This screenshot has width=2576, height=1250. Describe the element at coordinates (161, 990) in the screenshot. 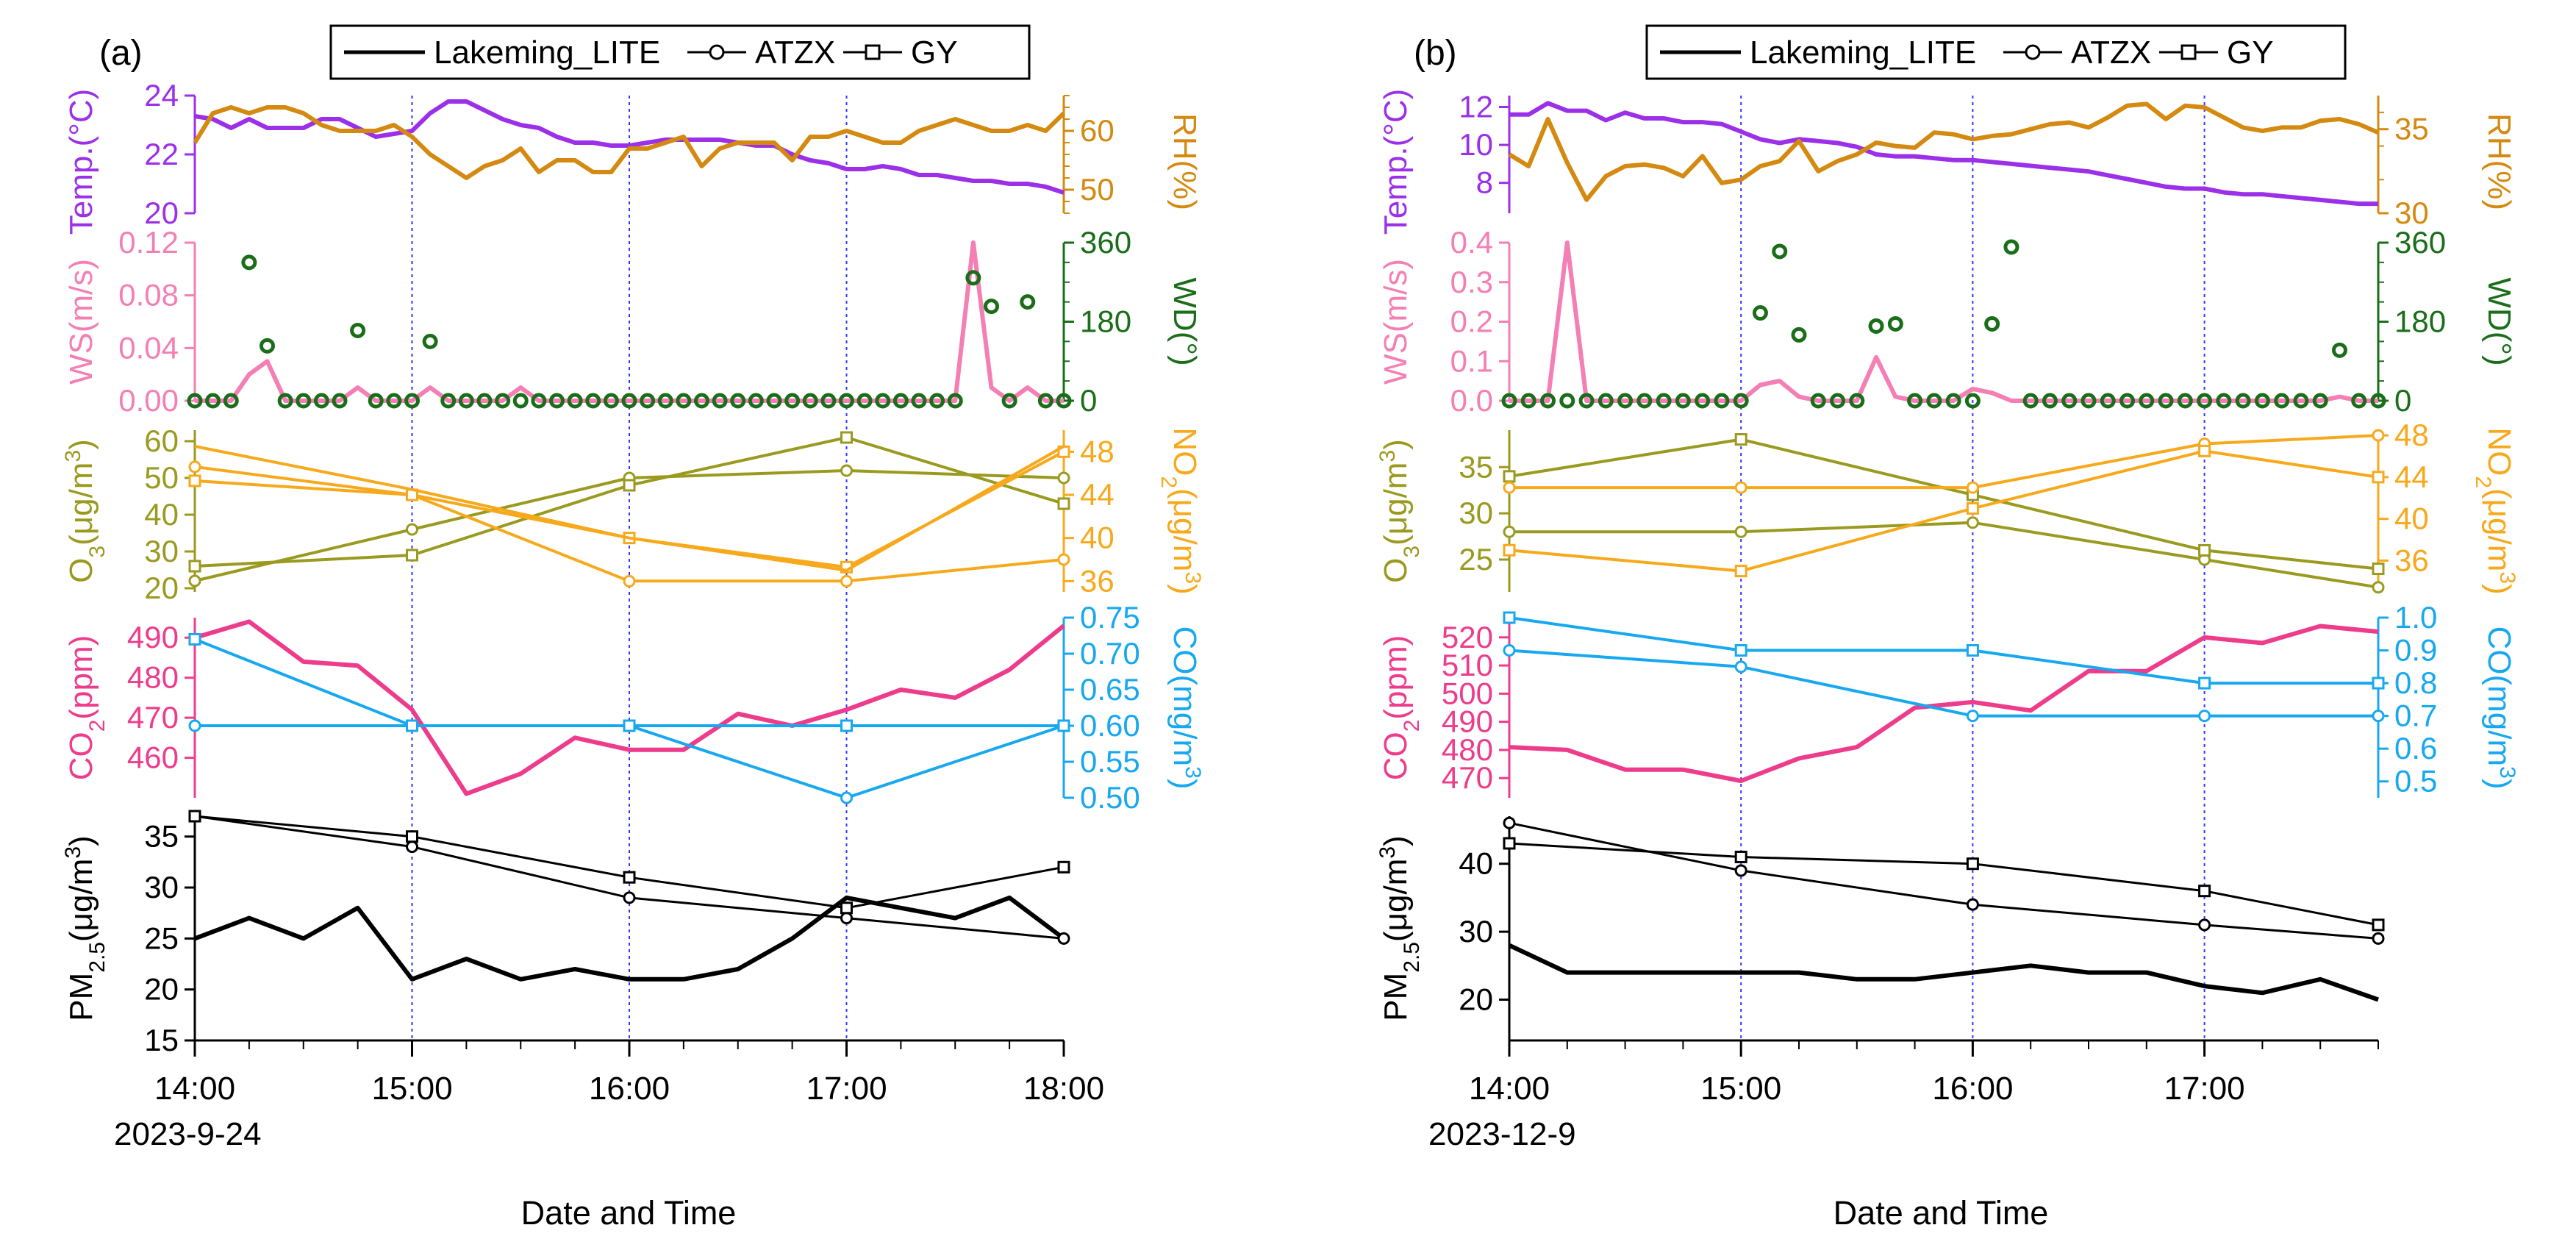

I see `pm-axis-tick-label: 20` at that location.